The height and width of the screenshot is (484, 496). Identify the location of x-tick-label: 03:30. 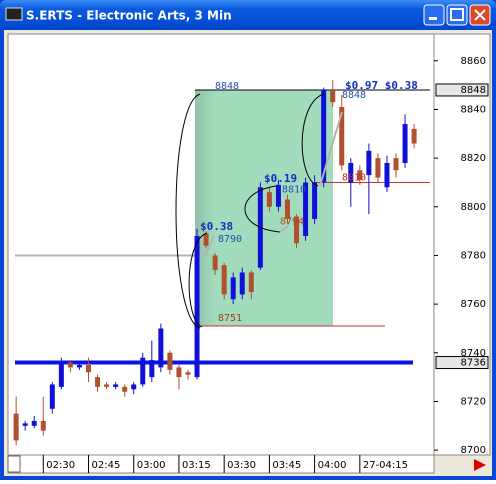
(241, 465).